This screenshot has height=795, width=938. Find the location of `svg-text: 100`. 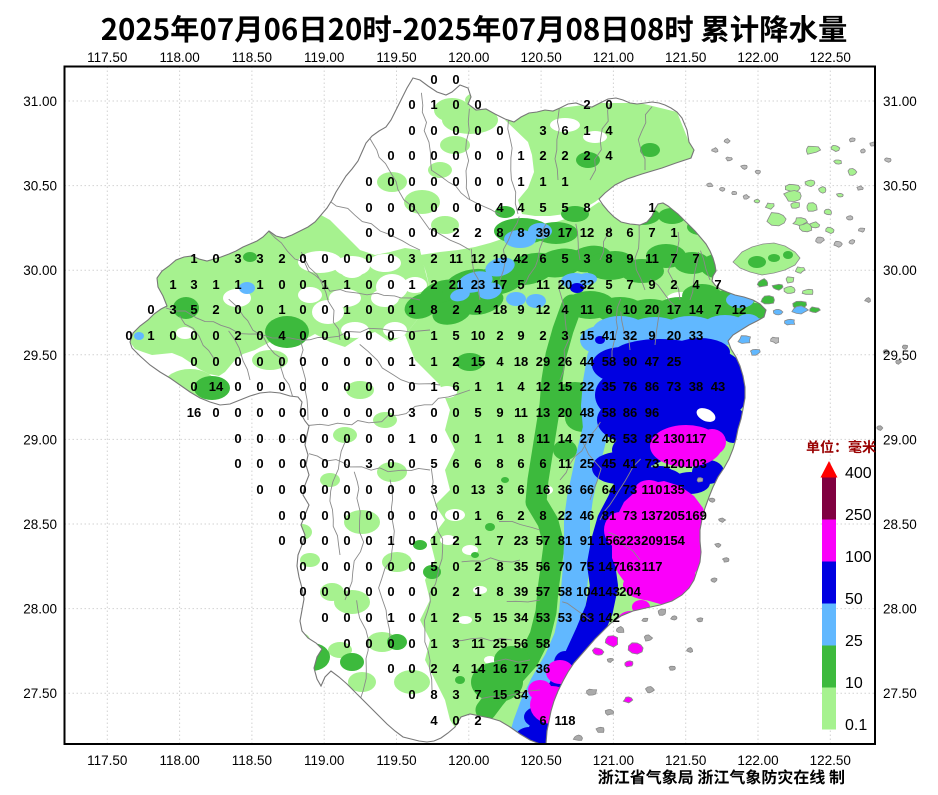

svg-text: 100 is located at coordinates (858, 557).